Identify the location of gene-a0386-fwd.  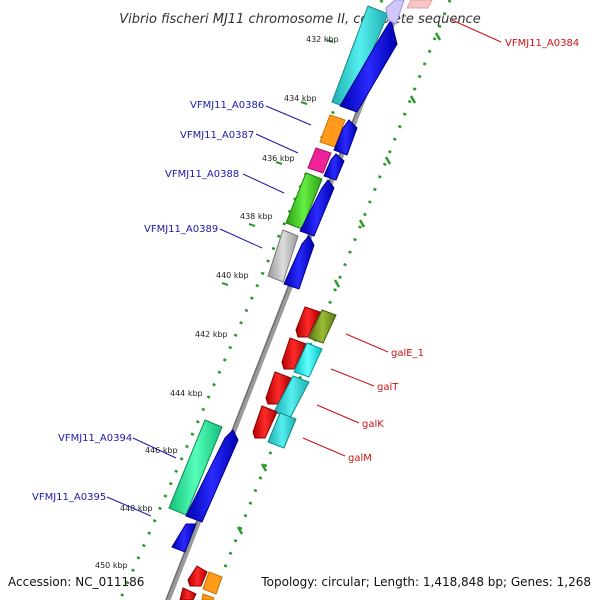
(345, 137).